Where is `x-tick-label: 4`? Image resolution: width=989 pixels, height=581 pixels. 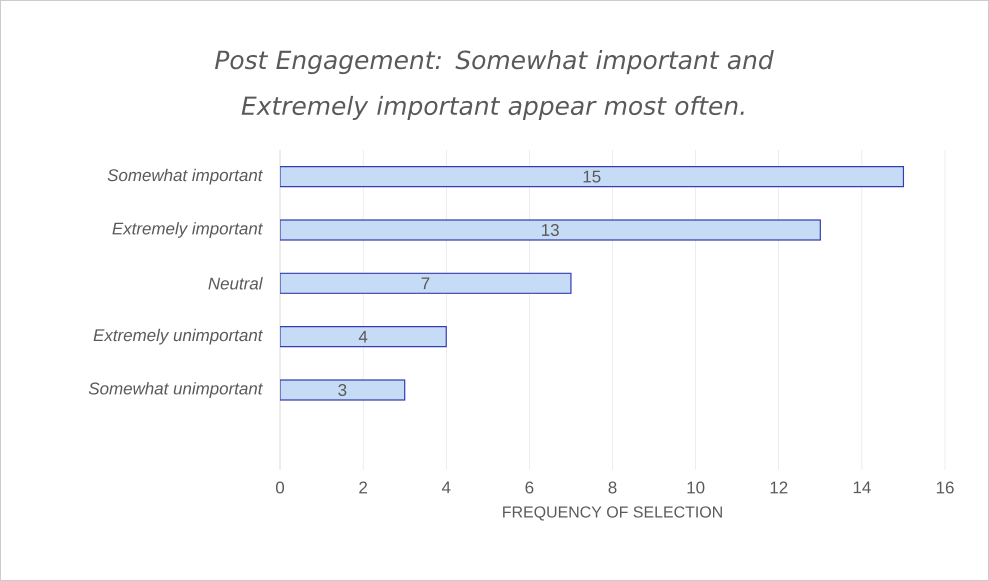 x-tick-label: 4 is located at coordinates (446, 488).